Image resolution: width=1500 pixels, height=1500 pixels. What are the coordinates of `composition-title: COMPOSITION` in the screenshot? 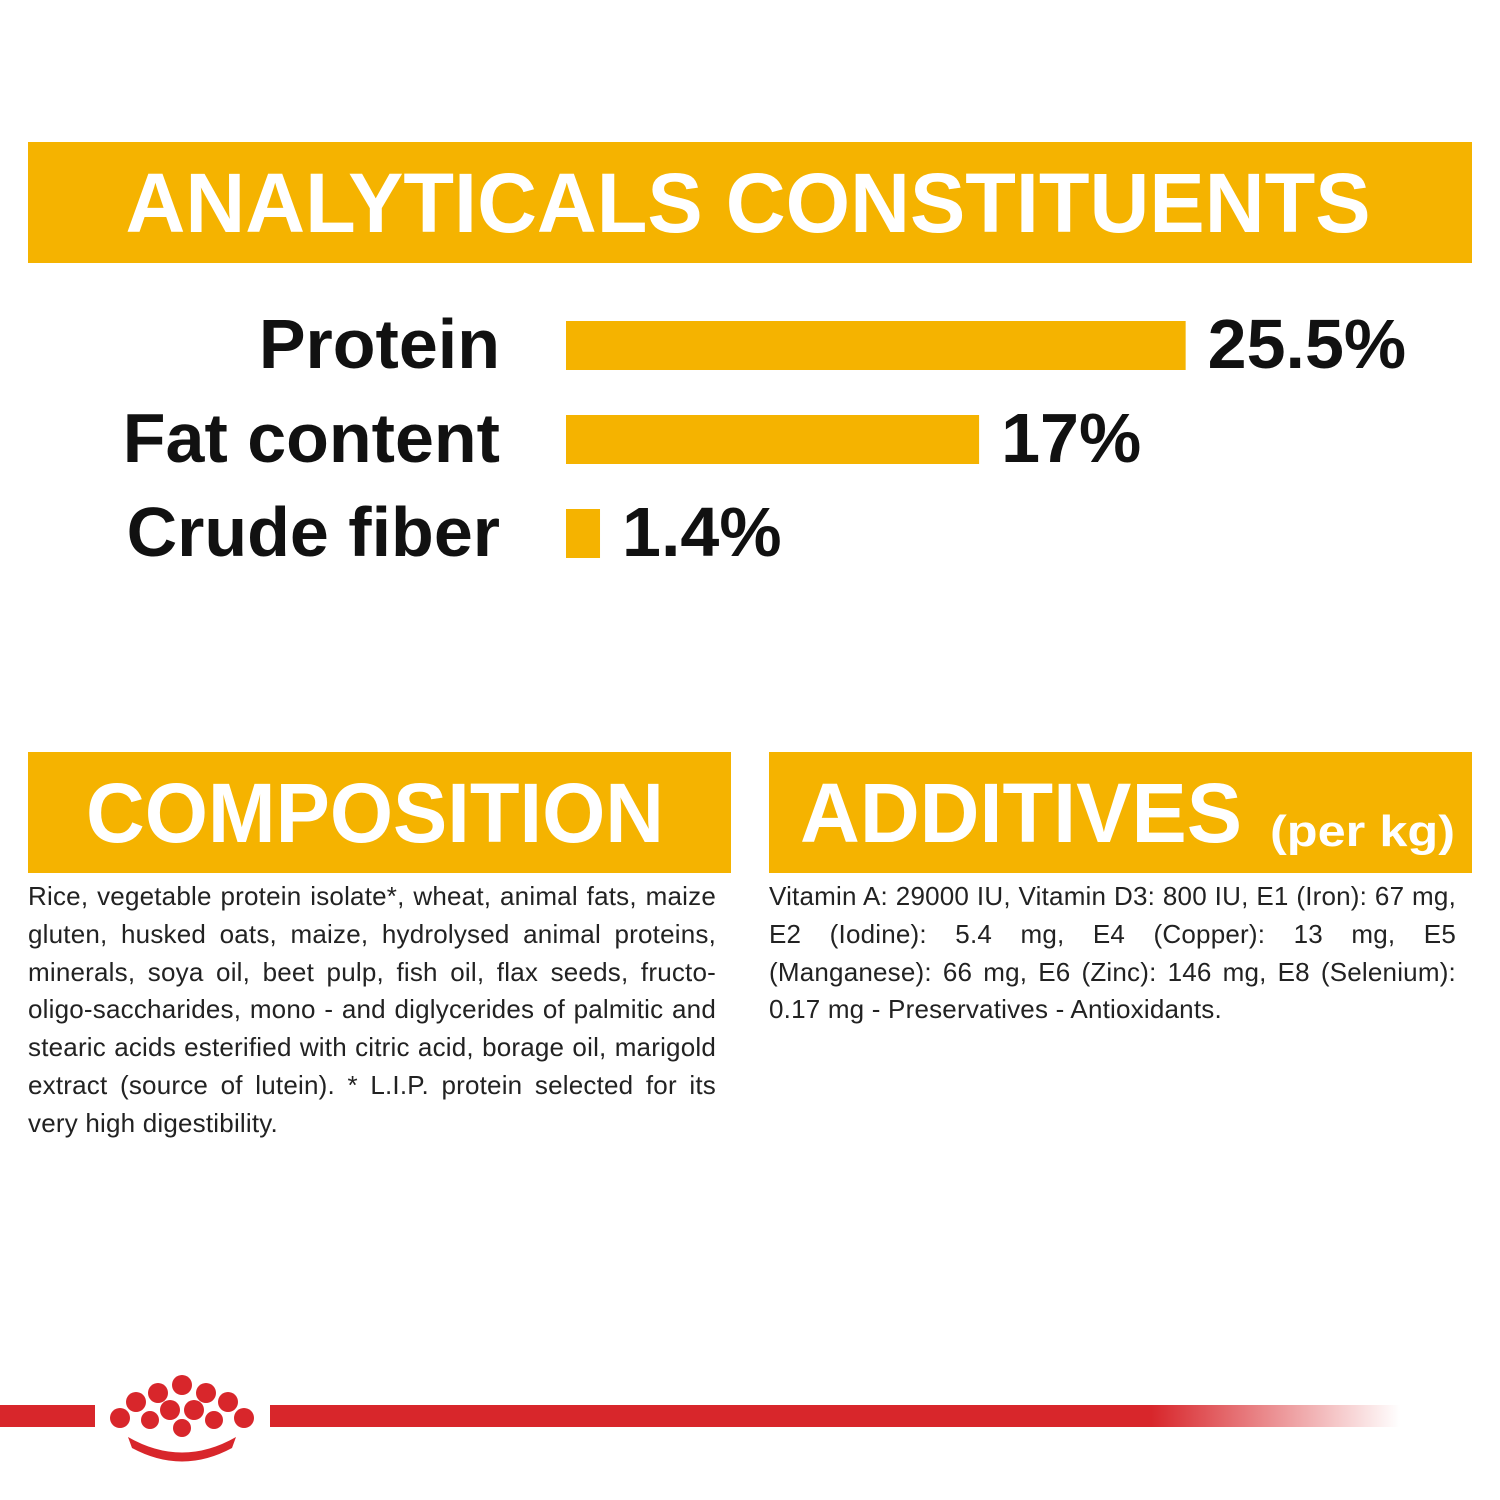 It's located at (375, 813).